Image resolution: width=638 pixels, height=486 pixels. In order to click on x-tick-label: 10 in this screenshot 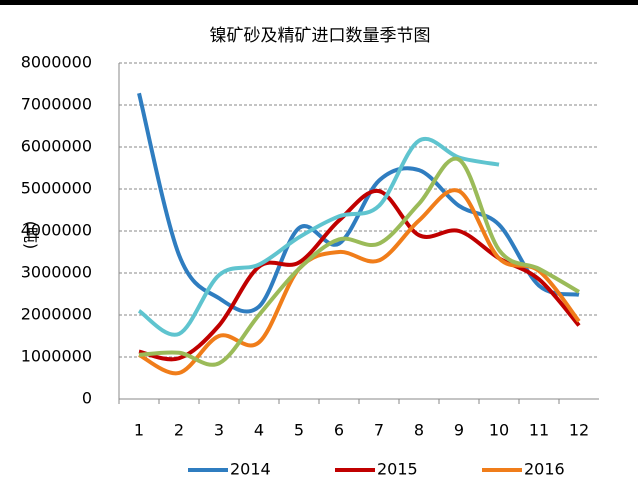, I will do `click(499, 430)`.